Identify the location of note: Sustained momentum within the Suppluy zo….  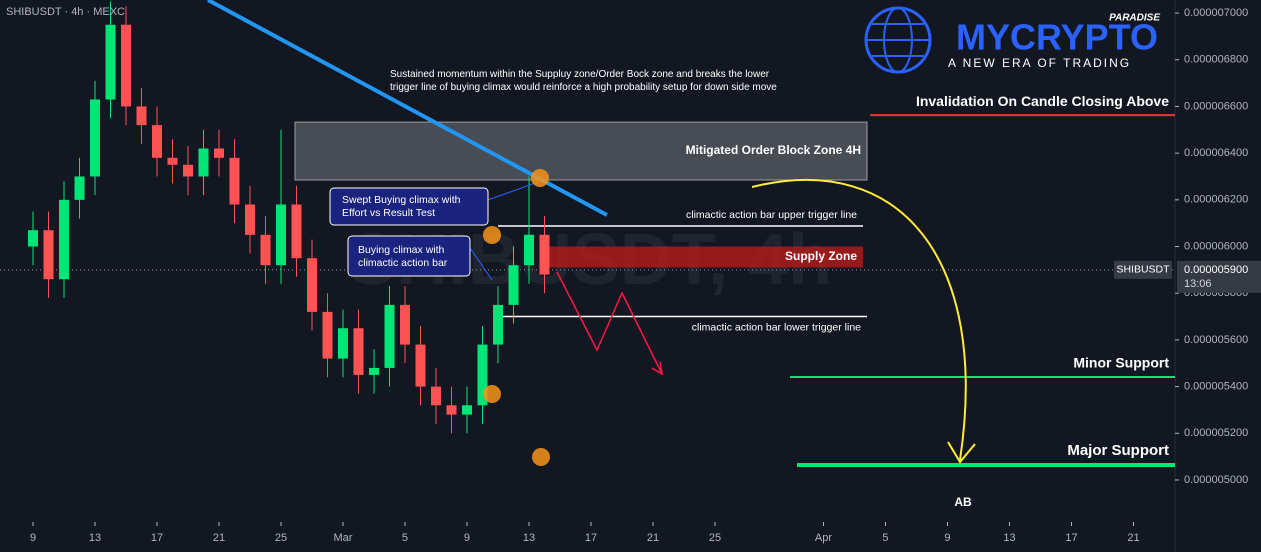
(583, 81).